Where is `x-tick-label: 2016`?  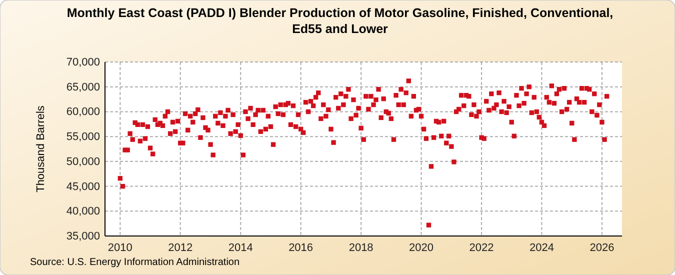 x-tick-label: 2016 is located at coordinates (301, 248).